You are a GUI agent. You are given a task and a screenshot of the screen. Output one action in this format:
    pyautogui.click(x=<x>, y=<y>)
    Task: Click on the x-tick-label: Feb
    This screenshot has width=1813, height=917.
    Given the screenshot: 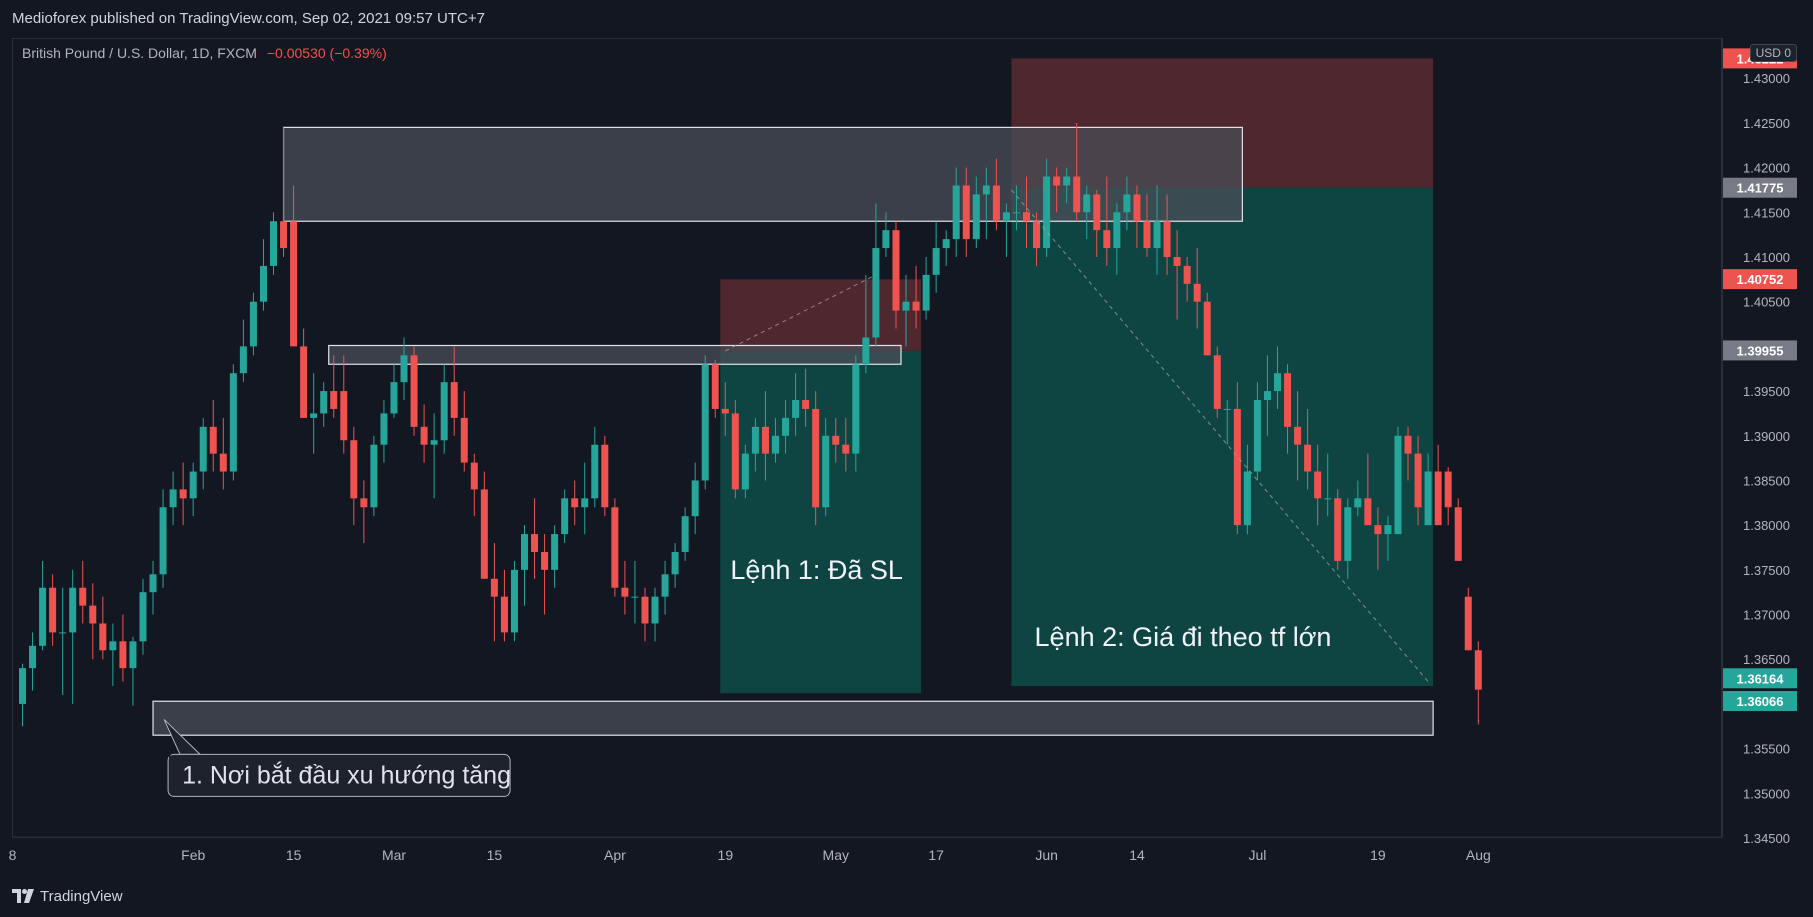 What is the action you would take?
    pyautogui.click(x=193, y=855)
    